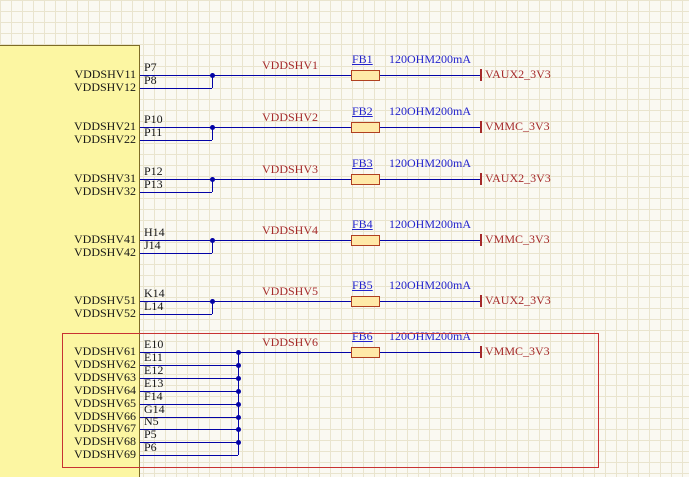  I want to click on pin-name-label: VDDSHV62, so click(104, 364).